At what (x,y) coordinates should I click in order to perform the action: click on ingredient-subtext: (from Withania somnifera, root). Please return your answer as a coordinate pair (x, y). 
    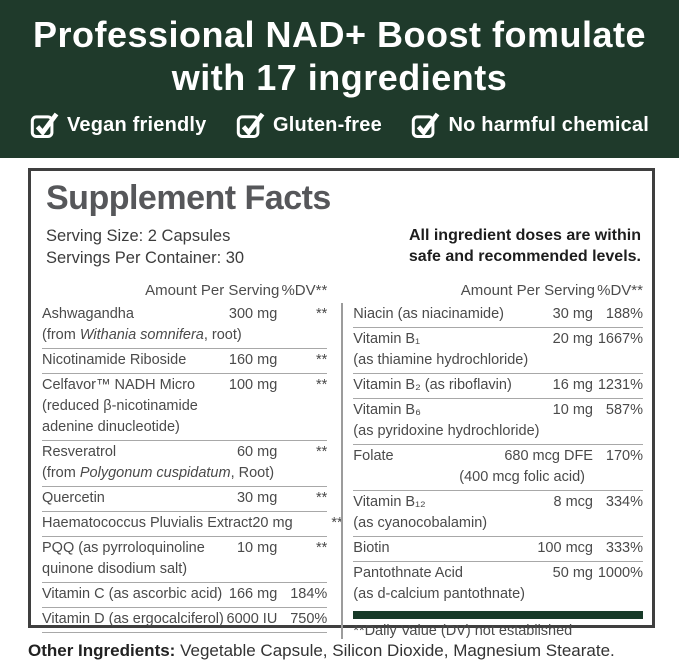
    Looking at the image, I should click on (184, 335).